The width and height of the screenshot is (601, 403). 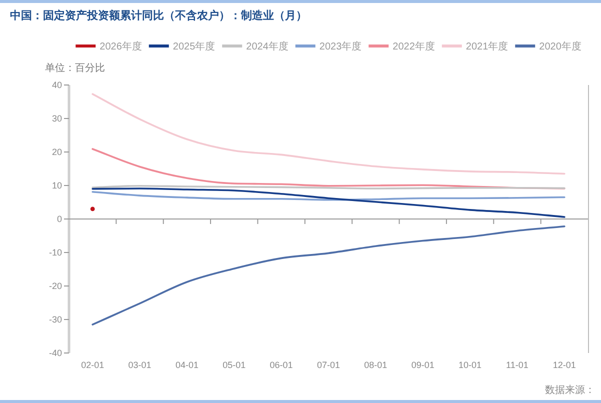 I want to click on x-tick-label: 02-01, so click(x=92, y=365).